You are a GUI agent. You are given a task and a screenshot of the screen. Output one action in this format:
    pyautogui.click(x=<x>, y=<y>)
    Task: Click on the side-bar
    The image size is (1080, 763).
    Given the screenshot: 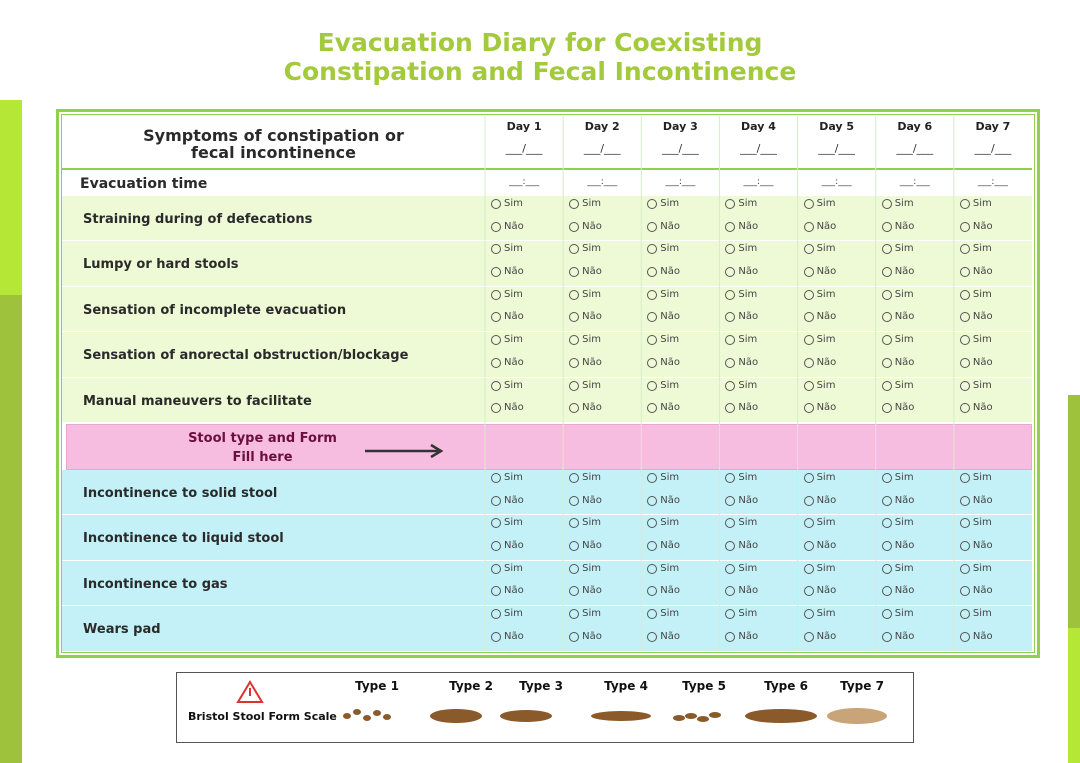 What is the action you would take?
    pyautogui.click(x=1074, y=511)
    